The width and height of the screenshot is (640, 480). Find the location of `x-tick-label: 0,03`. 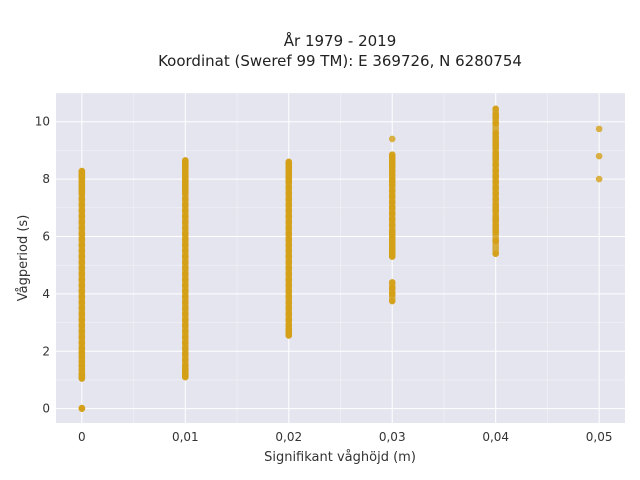

x-tick-label: 0,03 is located at coordinates (392, 437).